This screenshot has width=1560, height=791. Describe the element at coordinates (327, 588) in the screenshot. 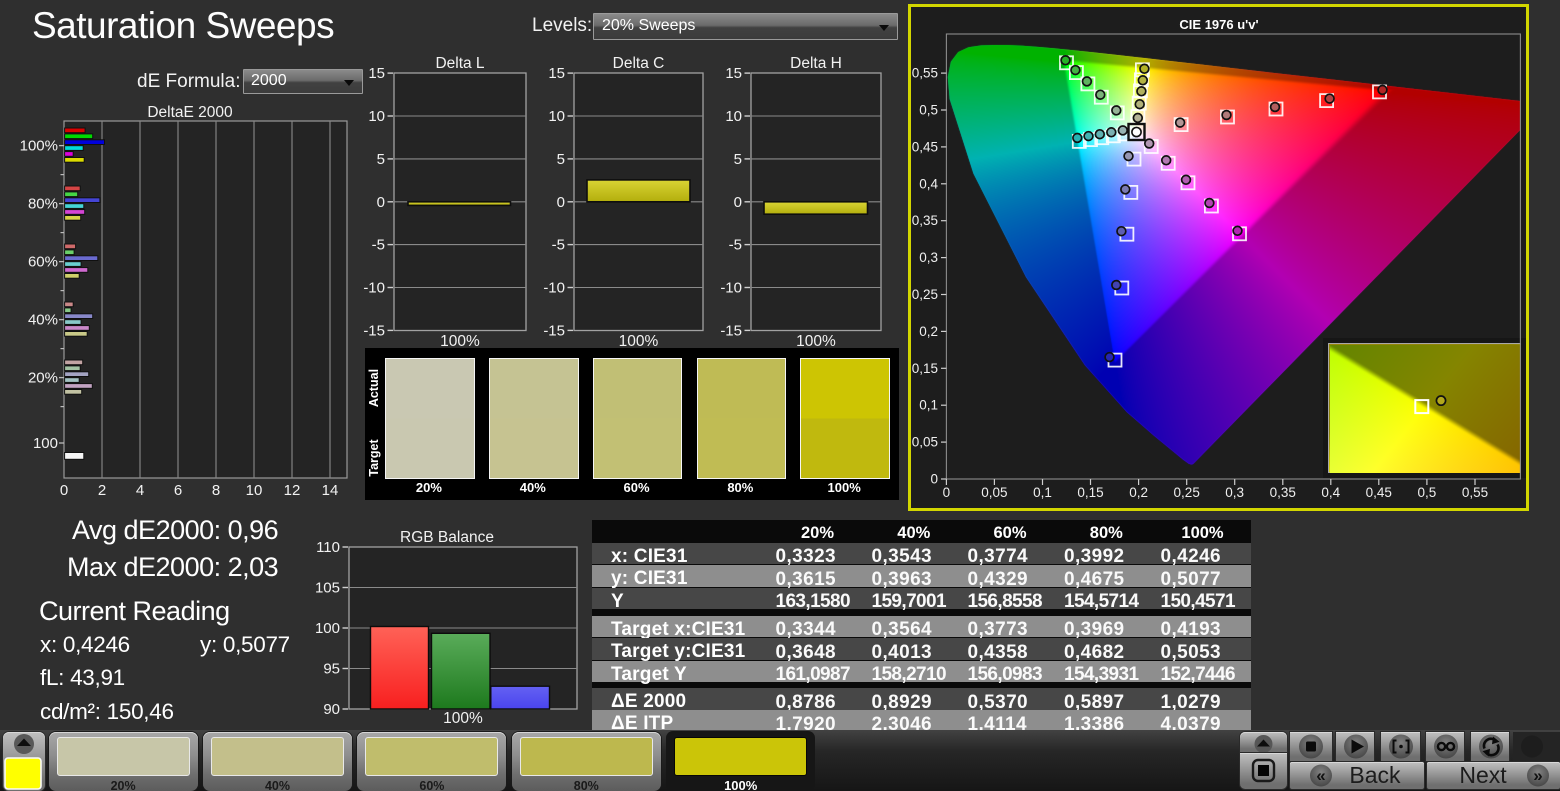

I see `svg-text: 105` at that location.